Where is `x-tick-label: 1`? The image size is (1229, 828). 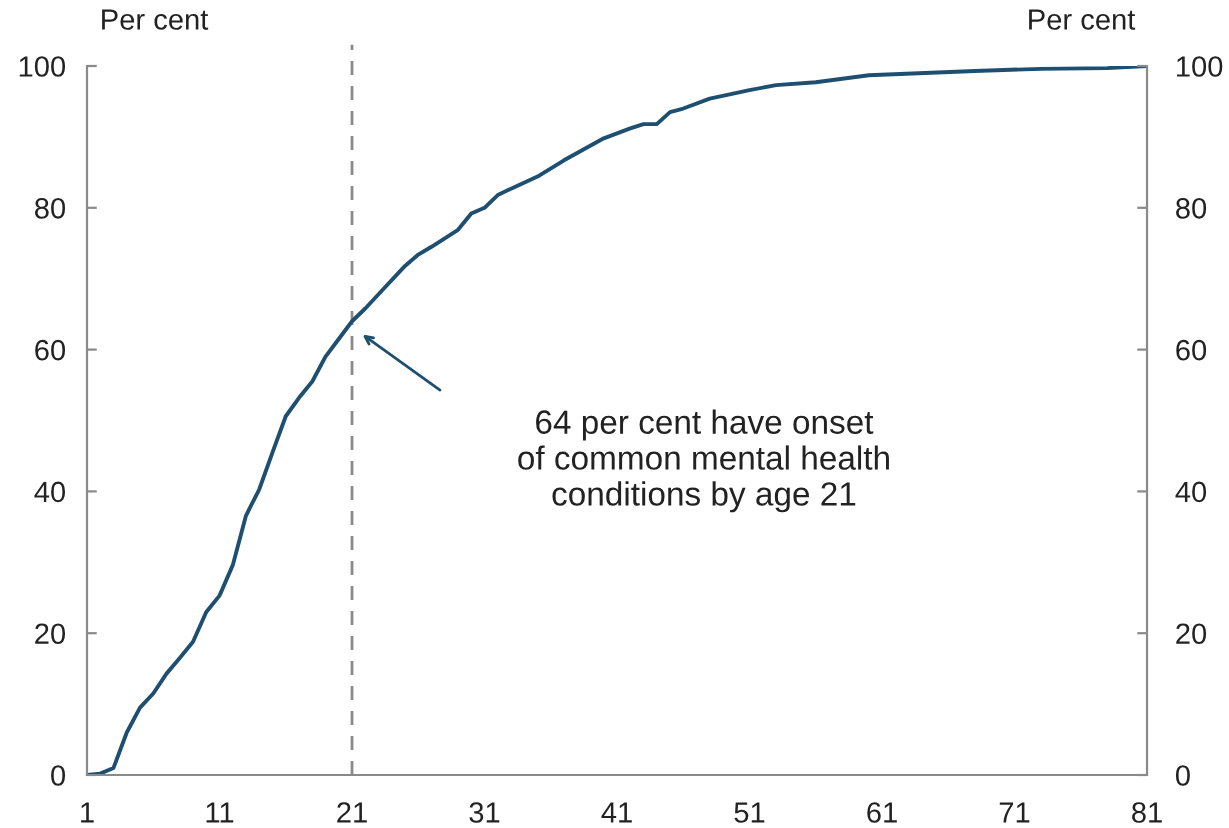 x-tick-label: 1 is located at coordinates (87, 812).